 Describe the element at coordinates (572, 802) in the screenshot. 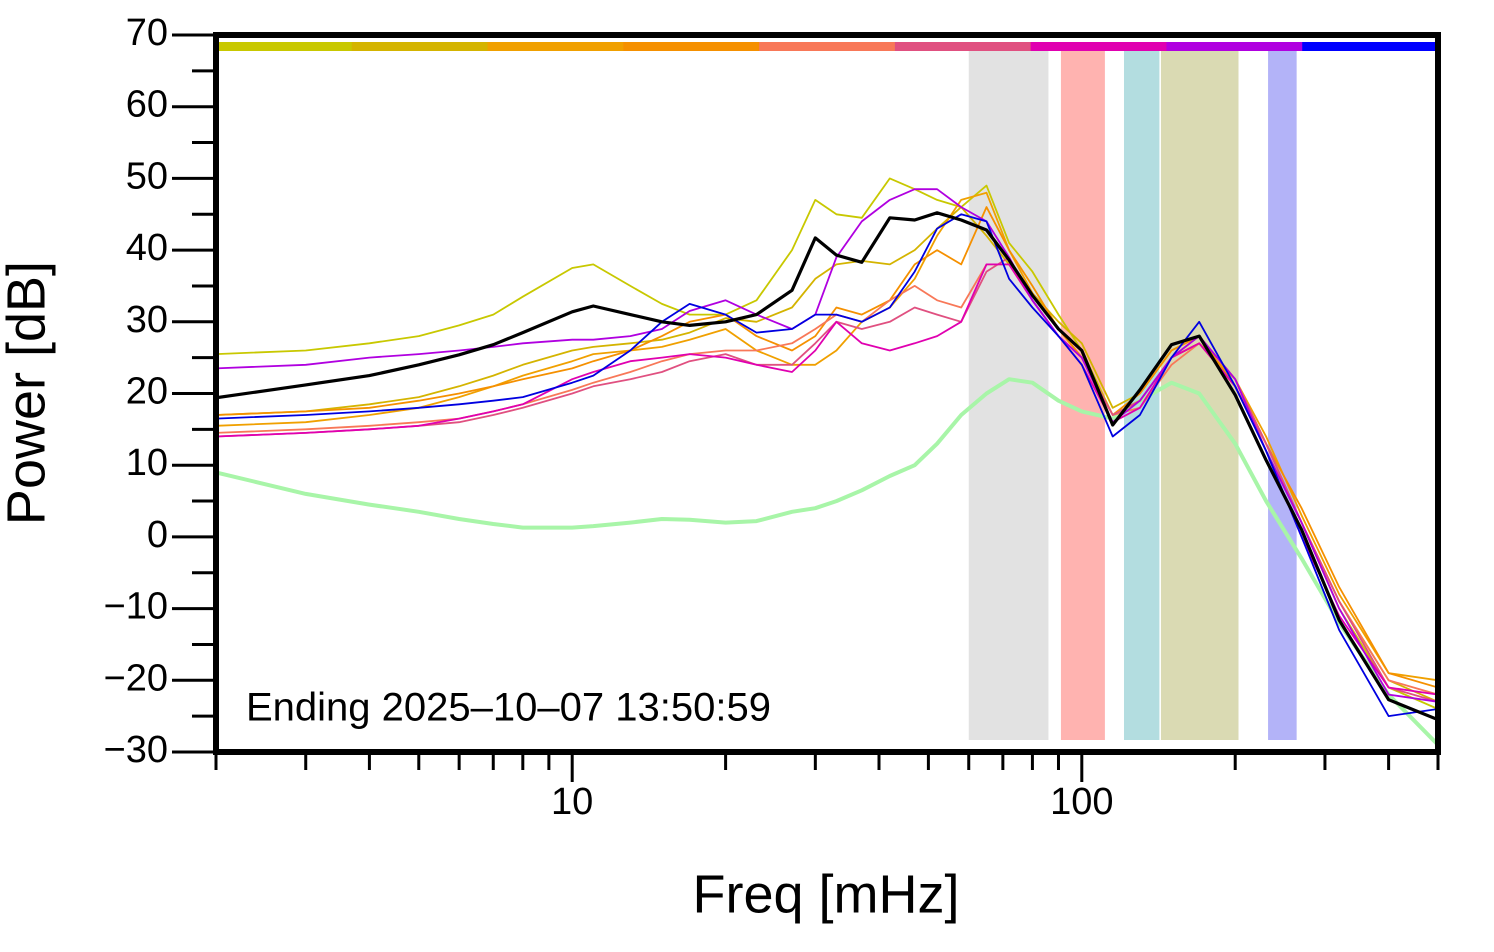

I see `x-tick-label: 10` at that location.